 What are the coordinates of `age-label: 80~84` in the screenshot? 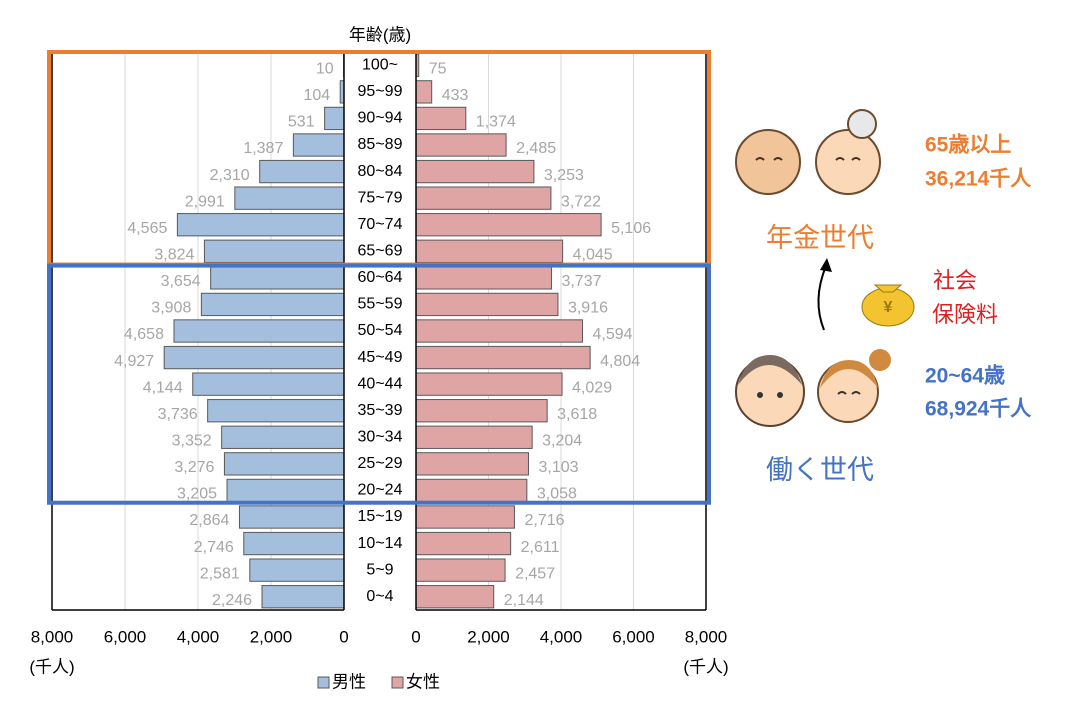 It's located at (380, 171).